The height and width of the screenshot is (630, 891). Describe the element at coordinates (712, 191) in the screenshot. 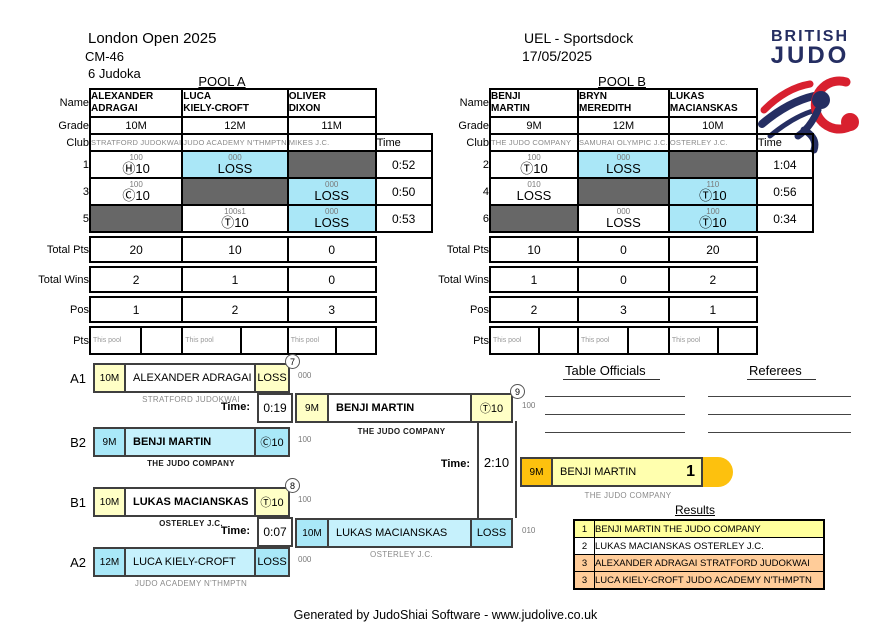

I see `match-cell-win: 110 Ⓣ10` at that location.